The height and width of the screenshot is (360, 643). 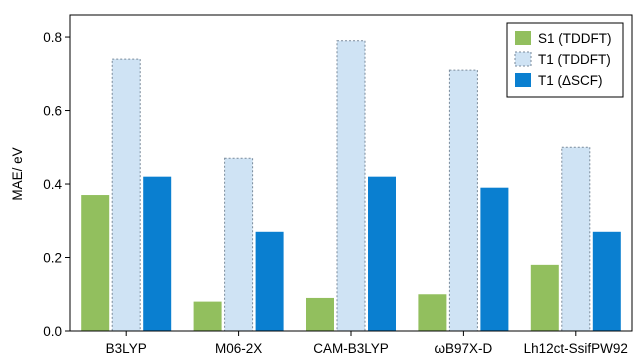 I want to click on x-tick-label: B3LYP, so click(x=126, y=348).